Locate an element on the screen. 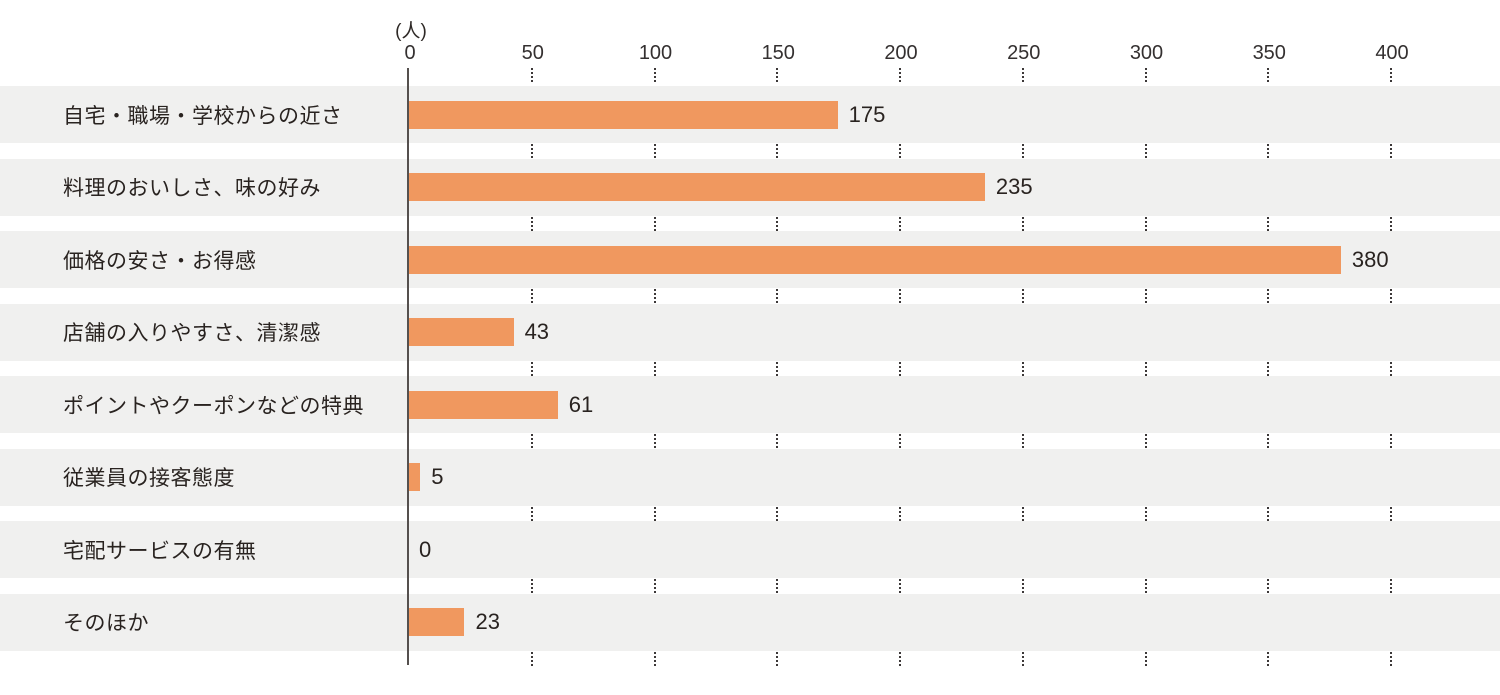 The width and height of the screenshot is (1500, 695). x-tick-label: 400 is located at coordinates (1392, 53).